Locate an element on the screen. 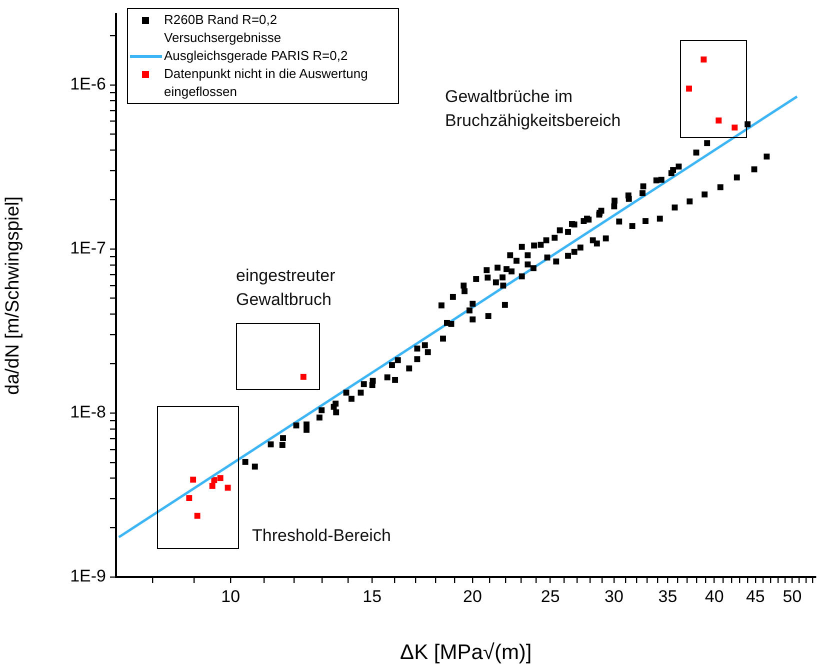 The image size is (820, 670). legend-label: R260B Rand R=0,2 Versuchsergebnisse is located at coordinates (223, 29).